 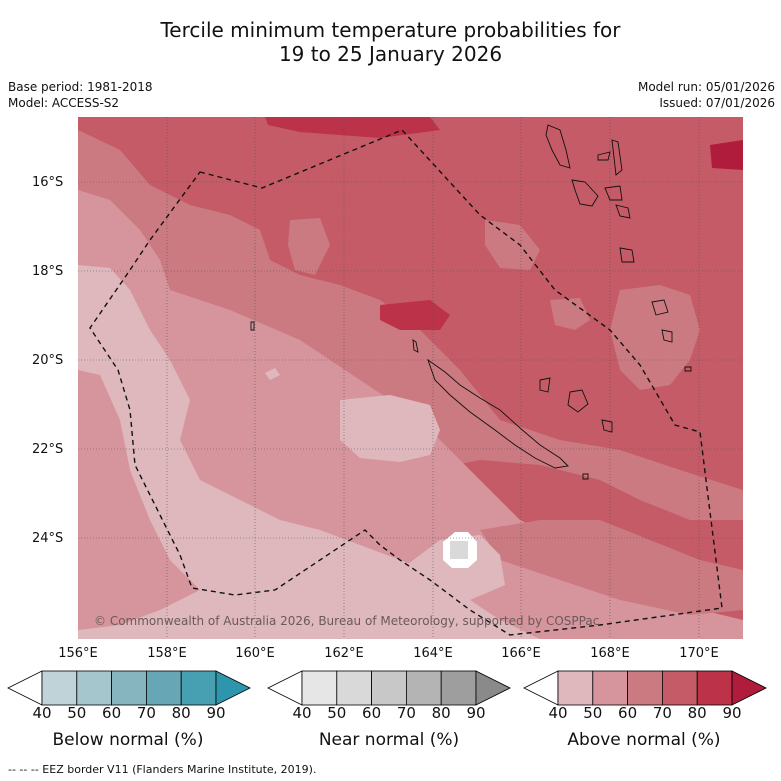 What do you see at coordinates (309, 246) in the screenshot?
I see `region-above-70-d` at bounding box center [309, 246].